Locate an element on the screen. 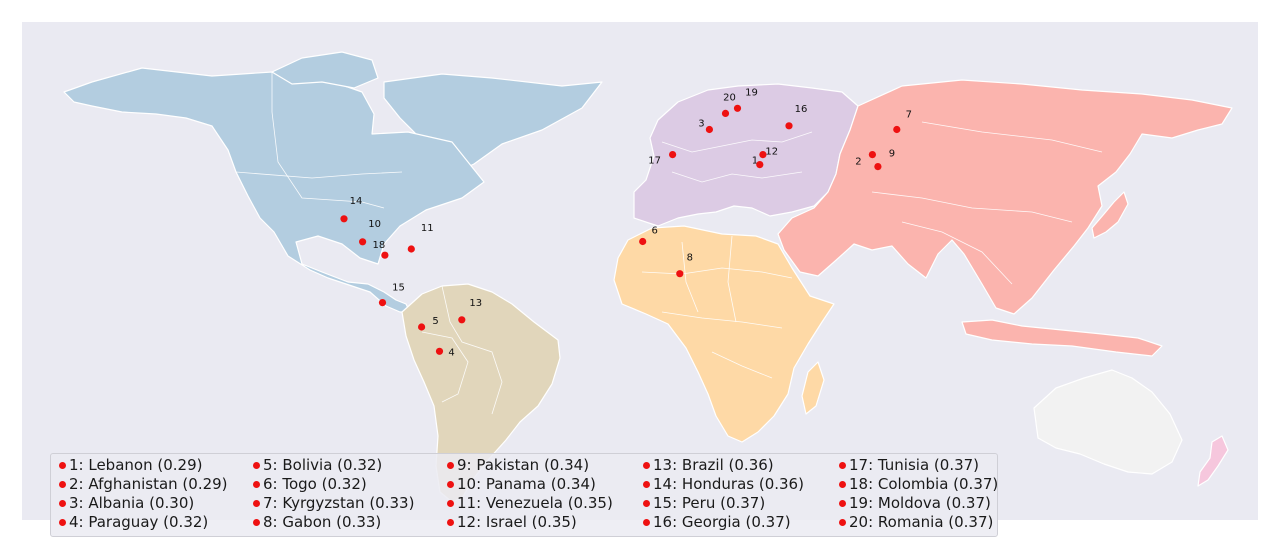 Image resolution: width=1280 pixels, height=542 pixels. legend-item: 19: Moldova (0.37) is located at coordinates (915, 503).